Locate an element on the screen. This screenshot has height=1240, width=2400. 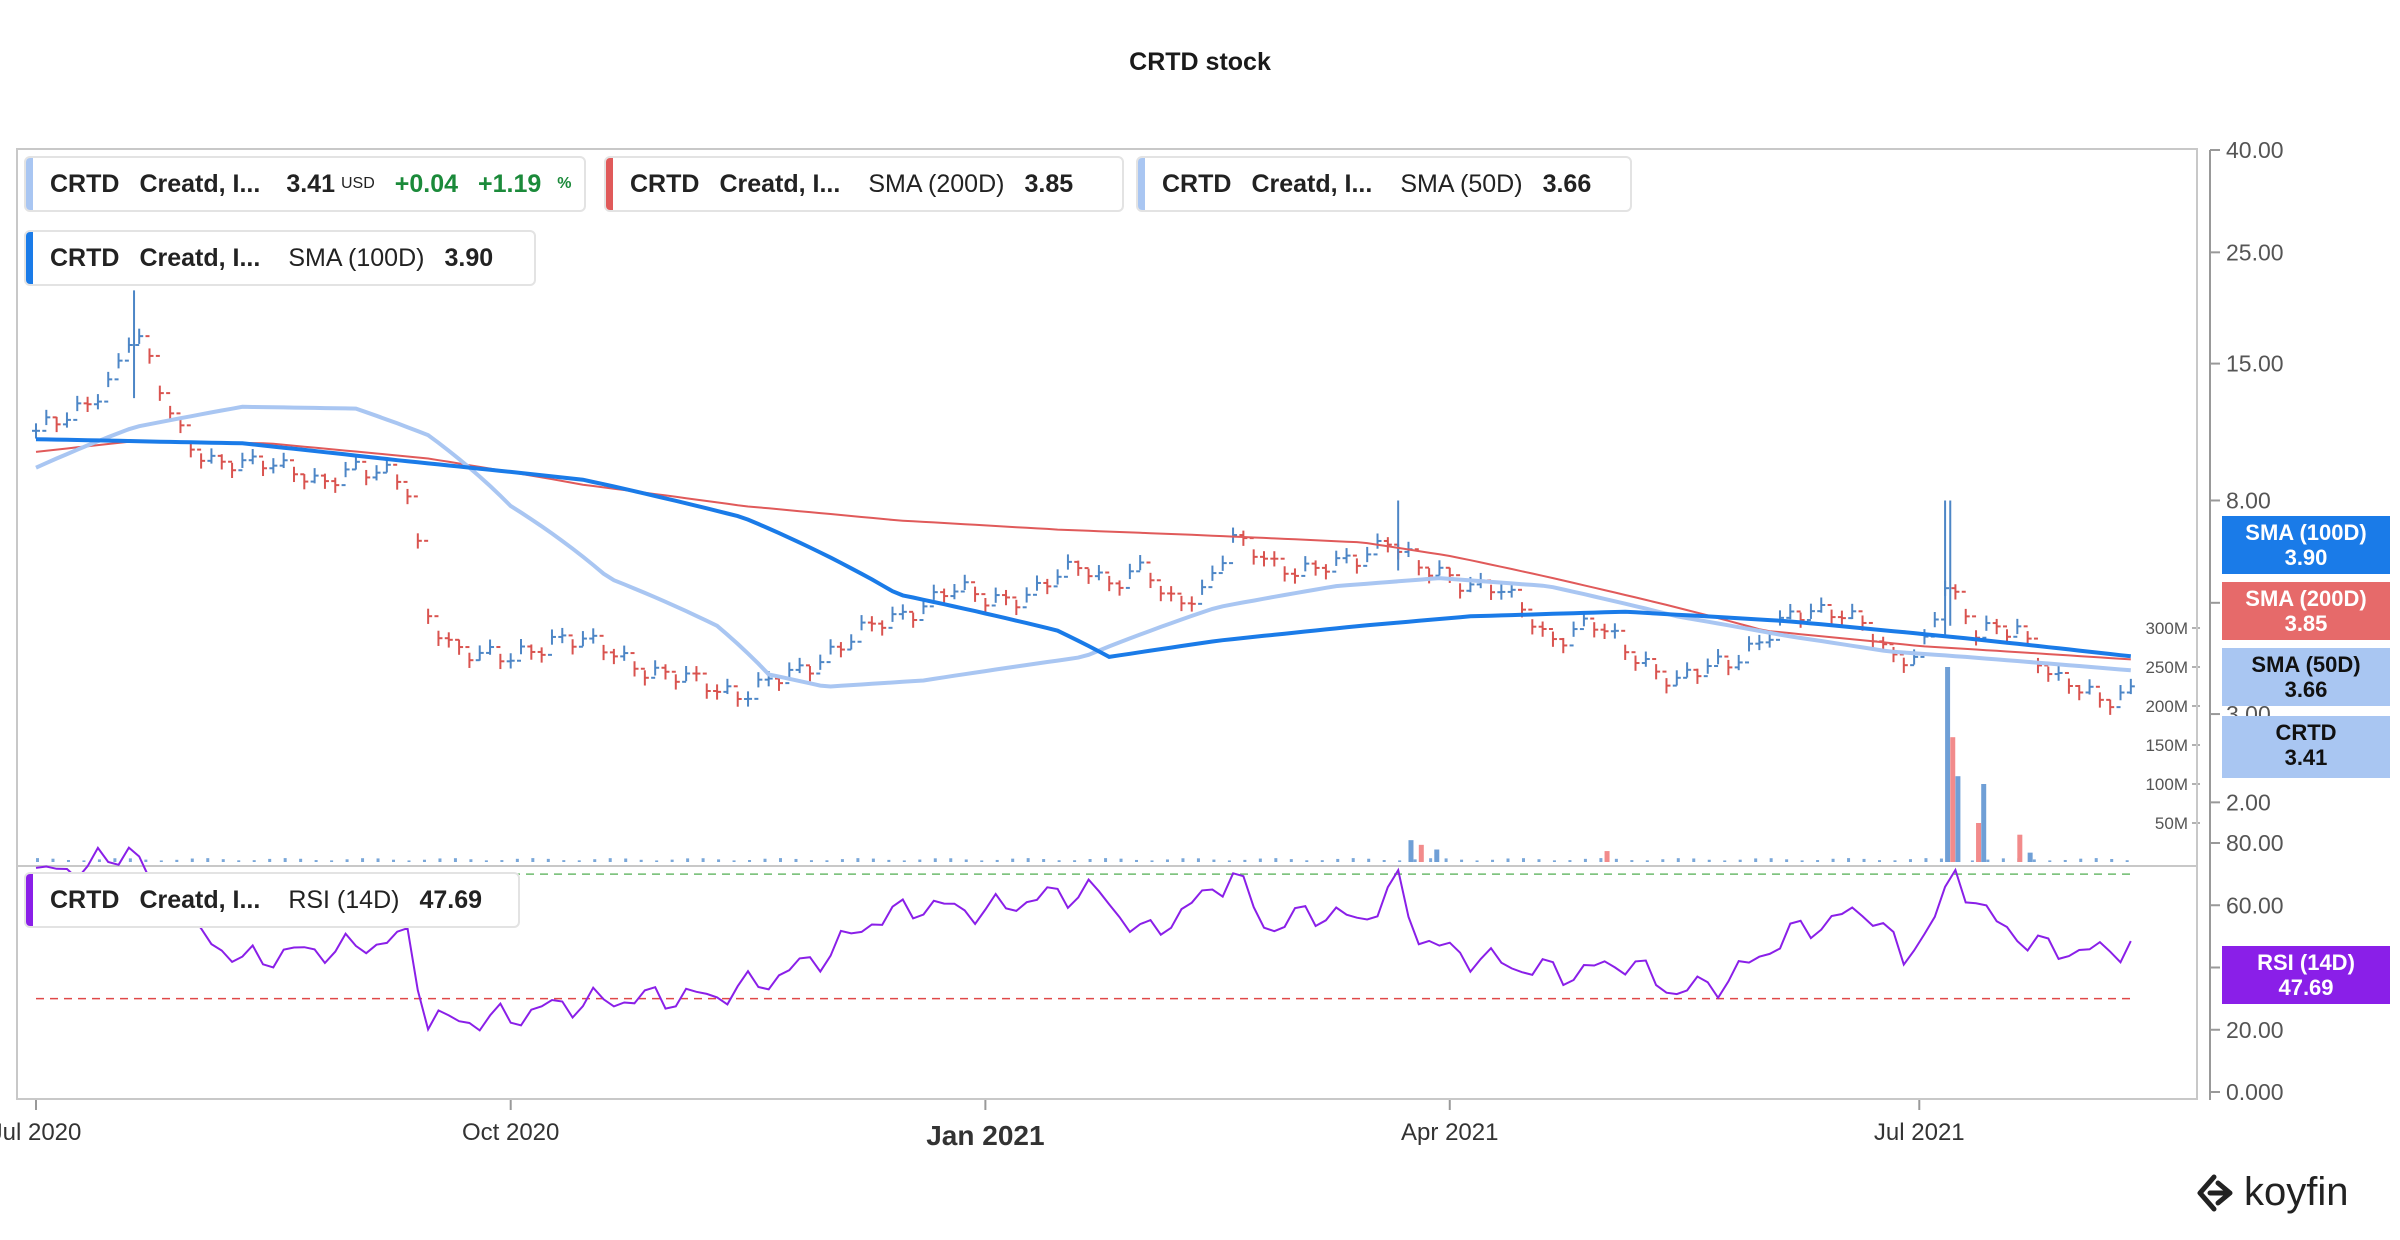
legend-sma200-label: SMA (200D) is located at coordinates (936, 183).